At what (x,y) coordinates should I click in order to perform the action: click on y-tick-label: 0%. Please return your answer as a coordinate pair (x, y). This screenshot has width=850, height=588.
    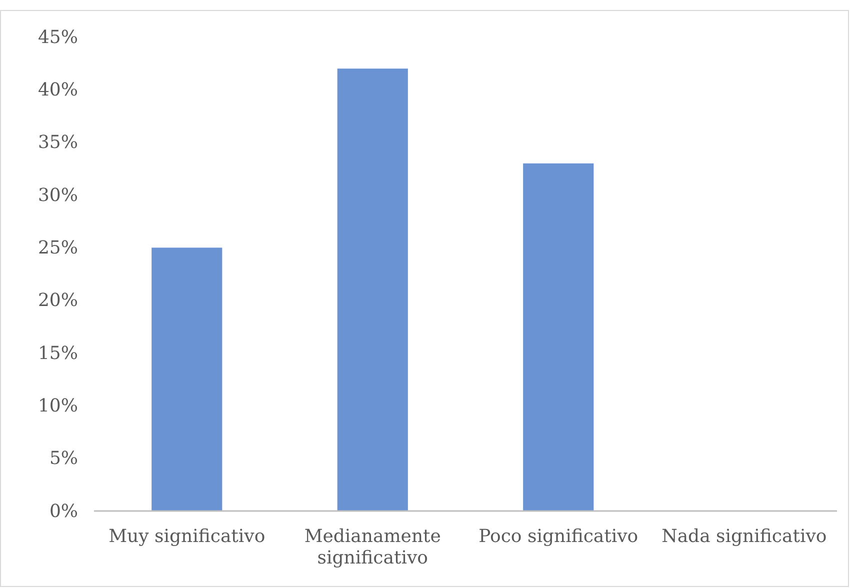
    Looking at the image, I should click on (63, 511).